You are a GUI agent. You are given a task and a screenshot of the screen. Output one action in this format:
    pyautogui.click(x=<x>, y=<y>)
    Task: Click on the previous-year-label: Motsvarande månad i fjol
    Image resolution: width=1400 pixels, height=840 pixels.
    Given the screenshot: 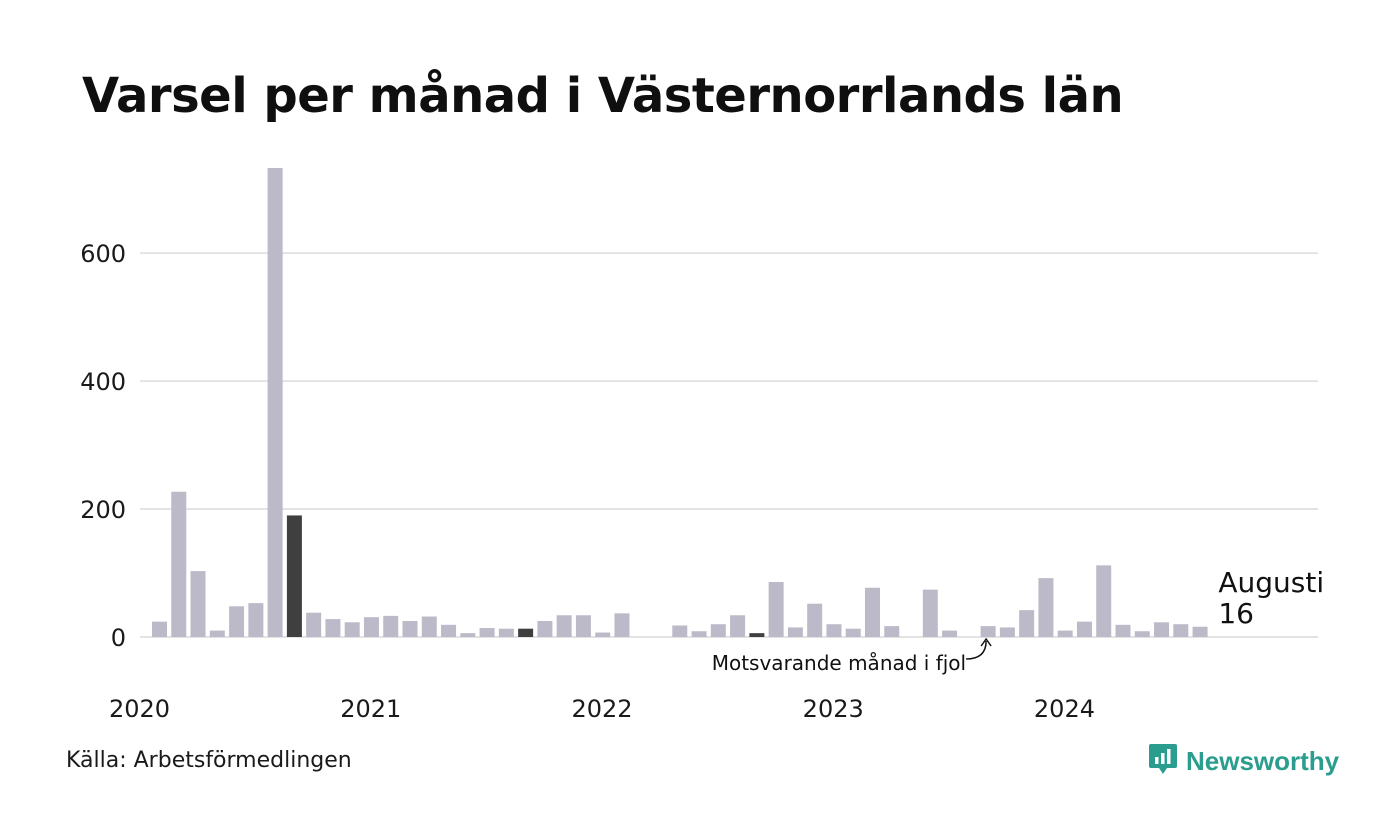 What is the action you would take?
    pyautogui.click(x=839, y=663)
    